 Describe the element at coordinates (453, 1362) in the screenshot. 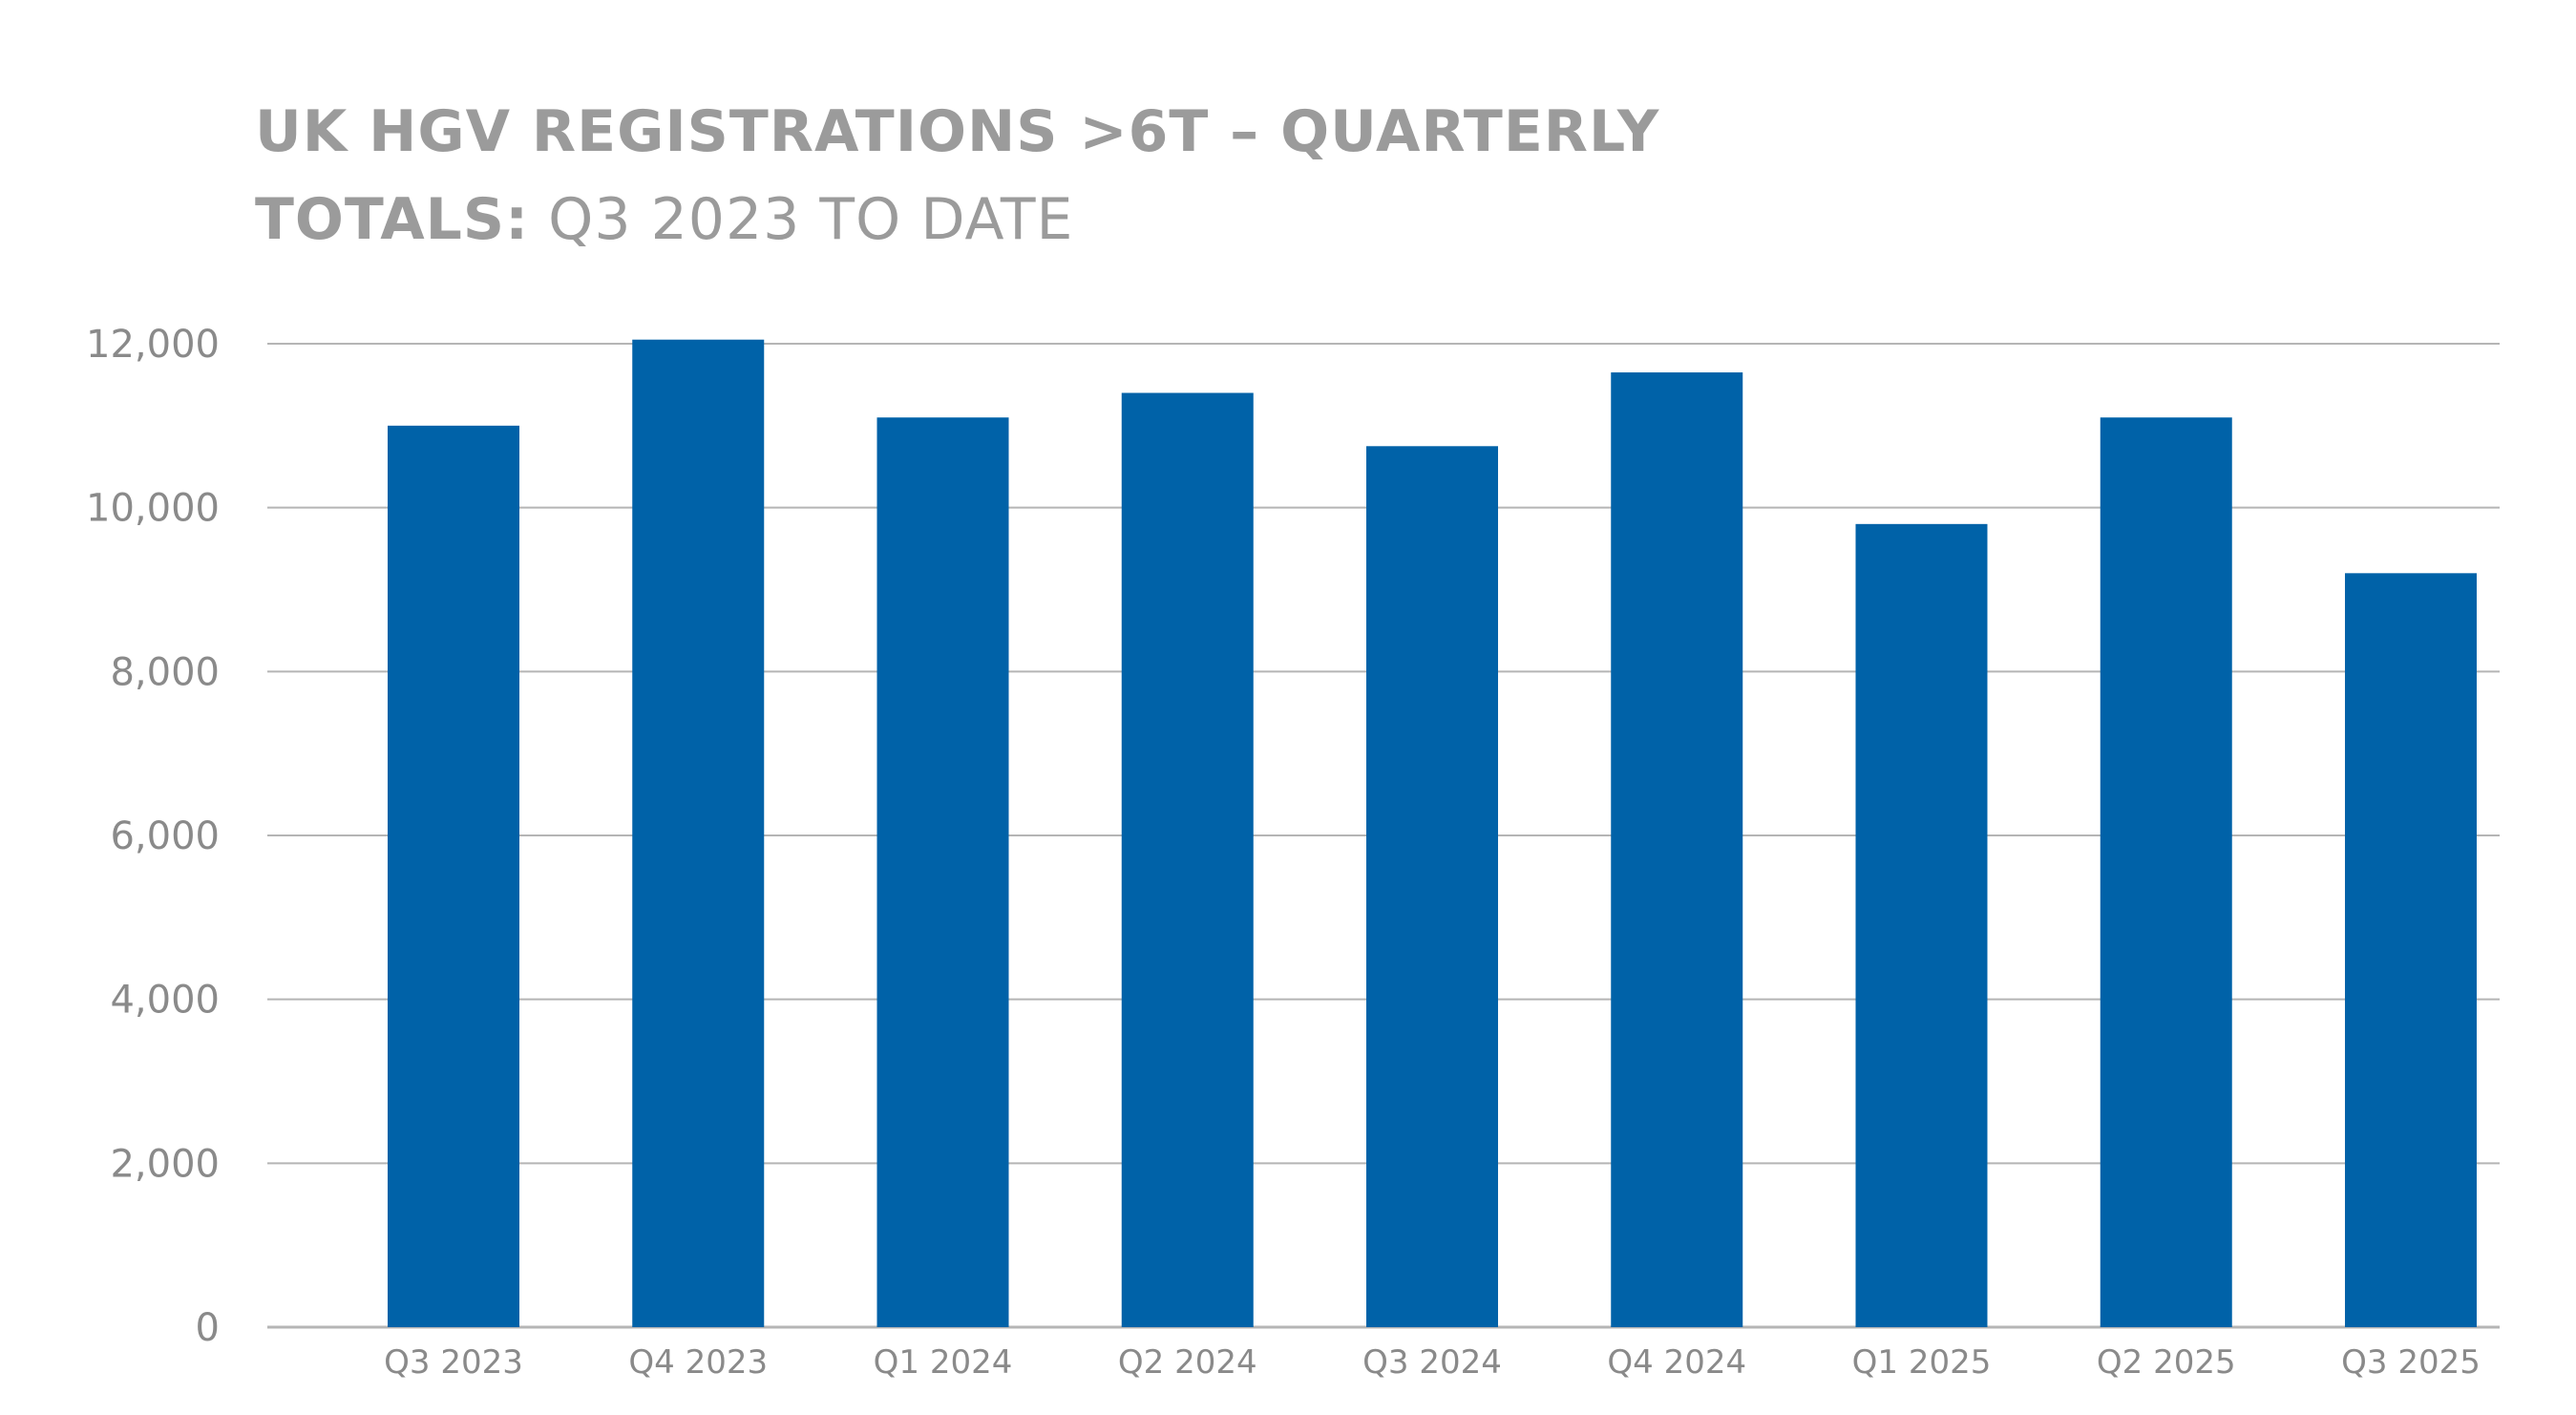

I see `x-tick-label: Q3 2023` at that location.